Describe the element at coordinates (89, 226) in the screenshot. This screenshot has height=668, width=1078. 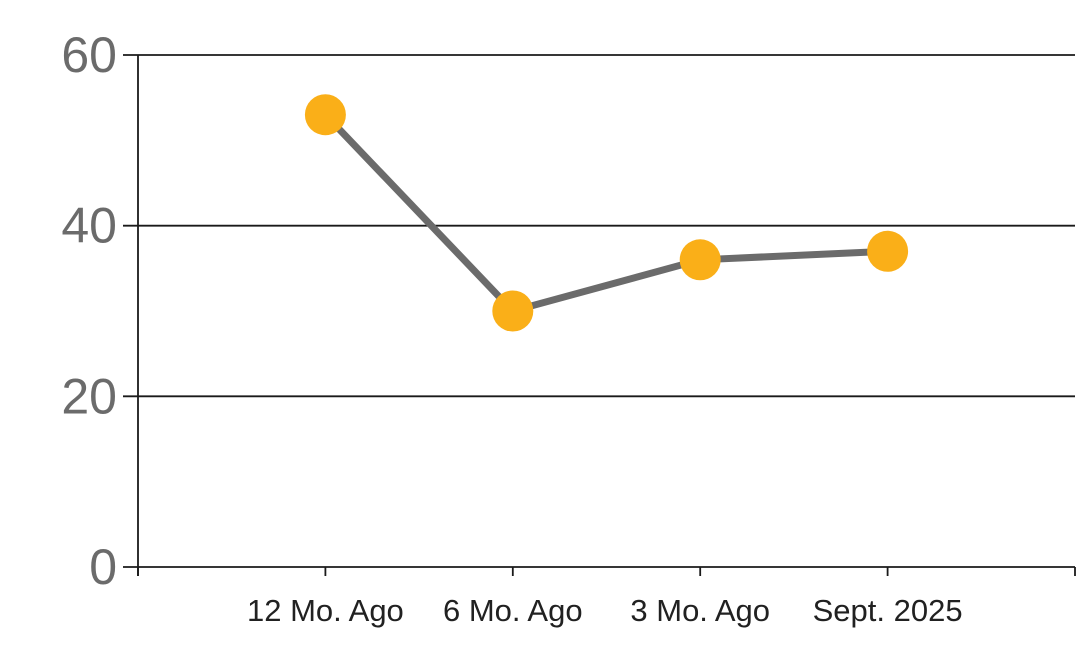
I see `y-tick-label: 40` at that location.